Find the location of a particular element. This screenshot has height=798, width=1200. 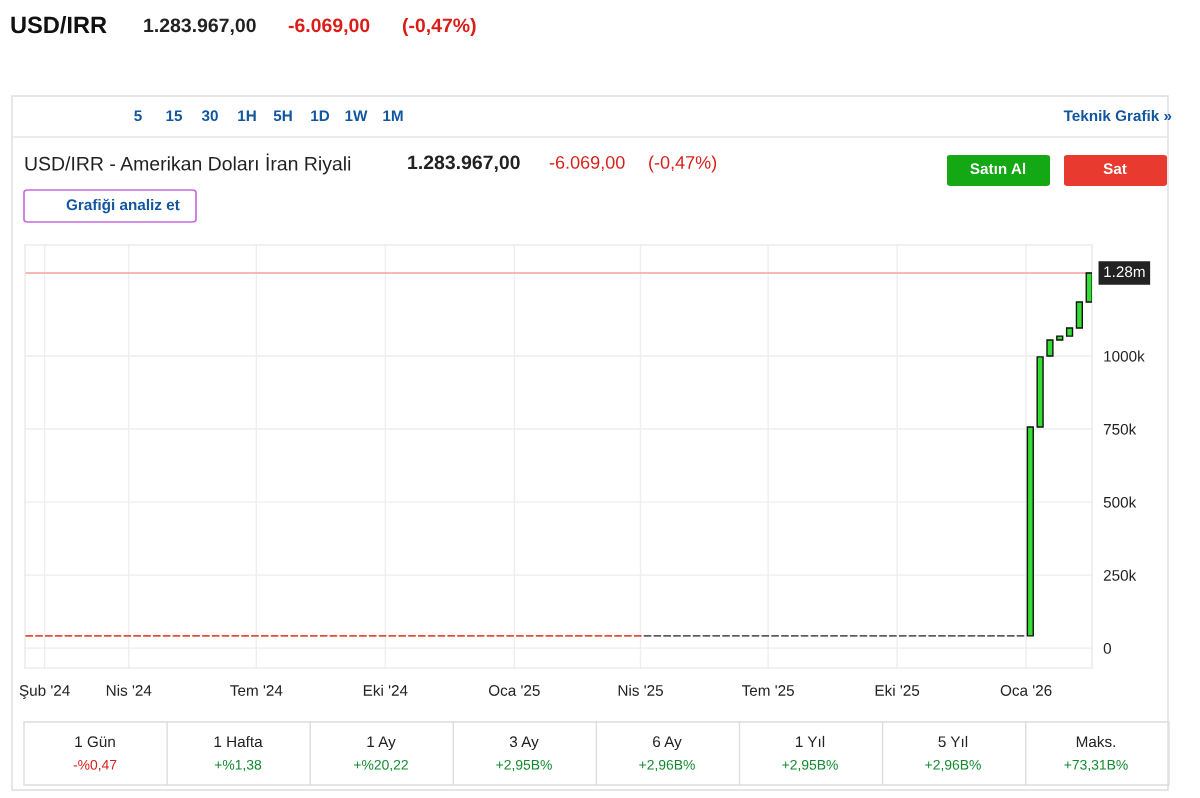

text: 1M is located at coordinates (393, 115).